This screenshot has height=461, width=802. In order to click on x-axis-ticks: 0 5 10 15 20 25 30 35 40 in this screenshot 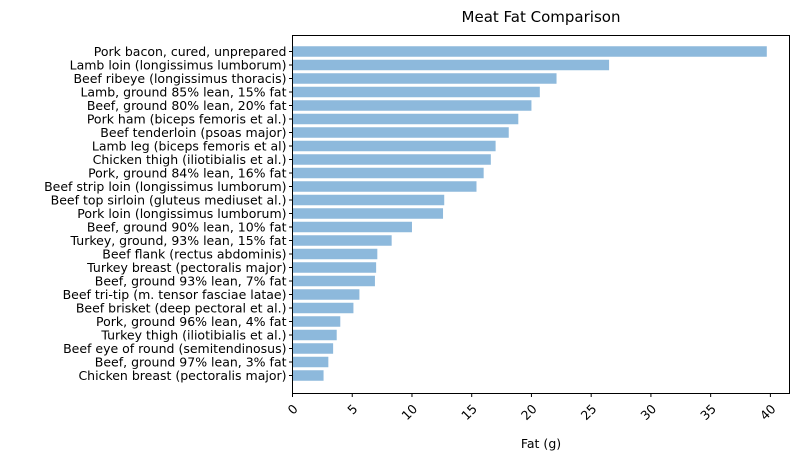, I will do `click(532, 408)`.